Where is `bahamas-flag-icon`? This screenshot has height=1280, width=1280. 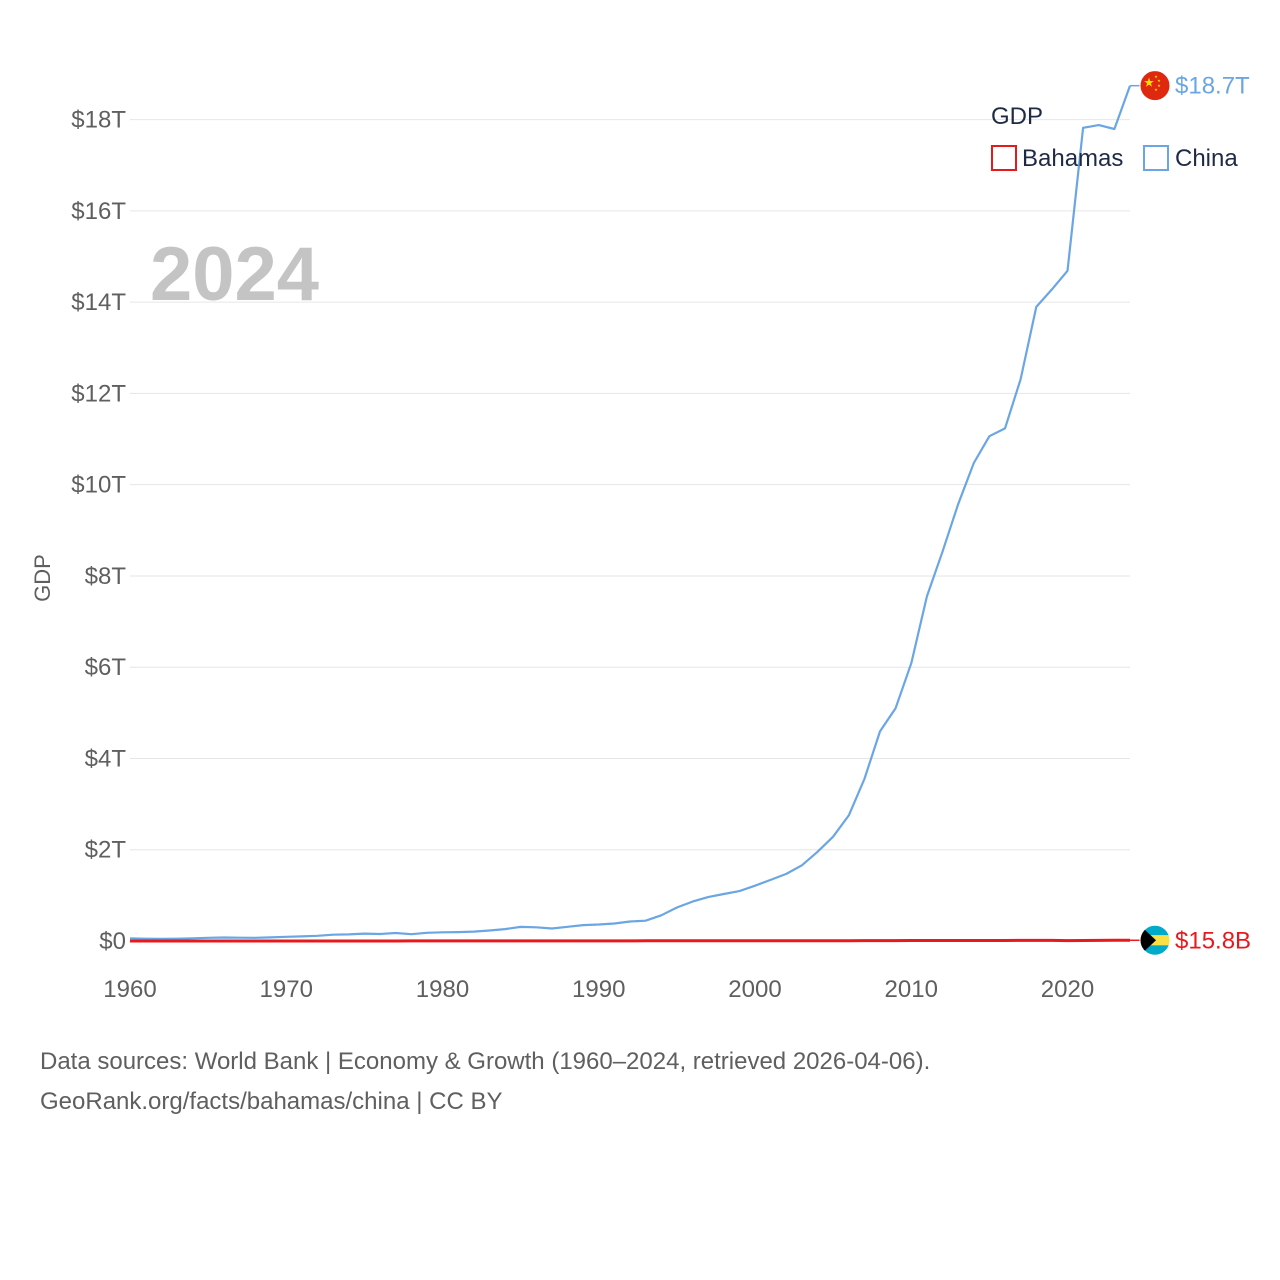 bahamas-flag-icon is located at coordinates (1155, 940).